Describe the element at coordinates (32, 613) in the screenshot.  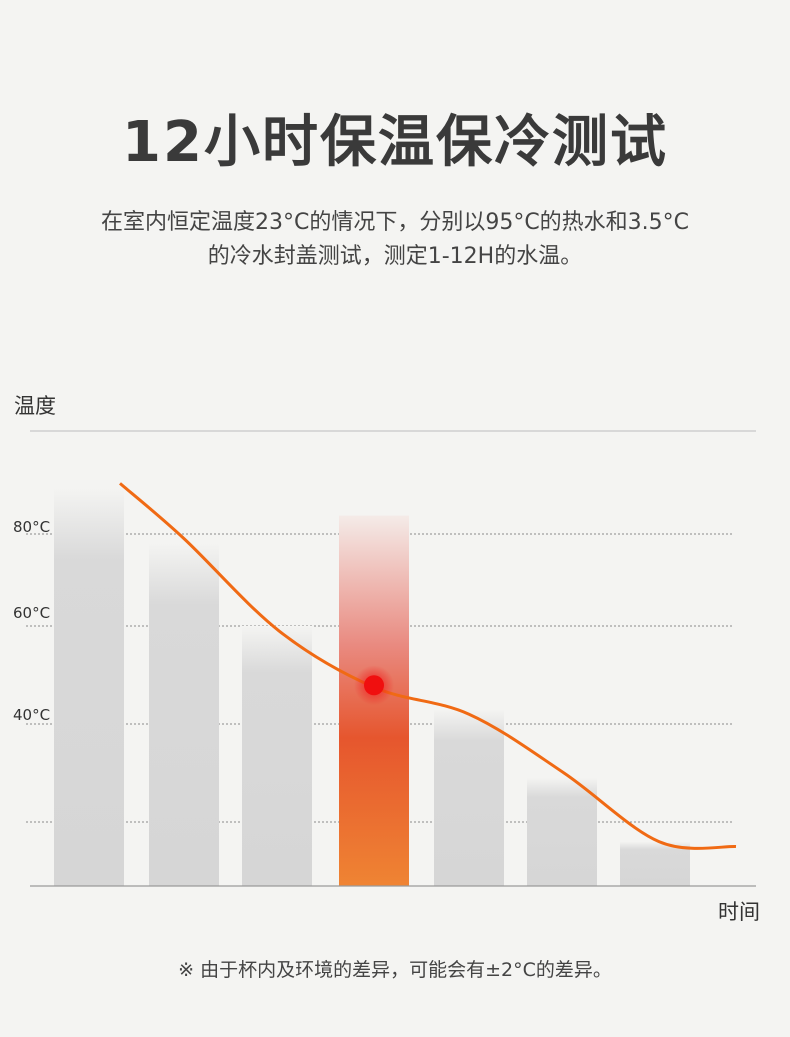
I see `y-tick-label: 60°C` at that location.